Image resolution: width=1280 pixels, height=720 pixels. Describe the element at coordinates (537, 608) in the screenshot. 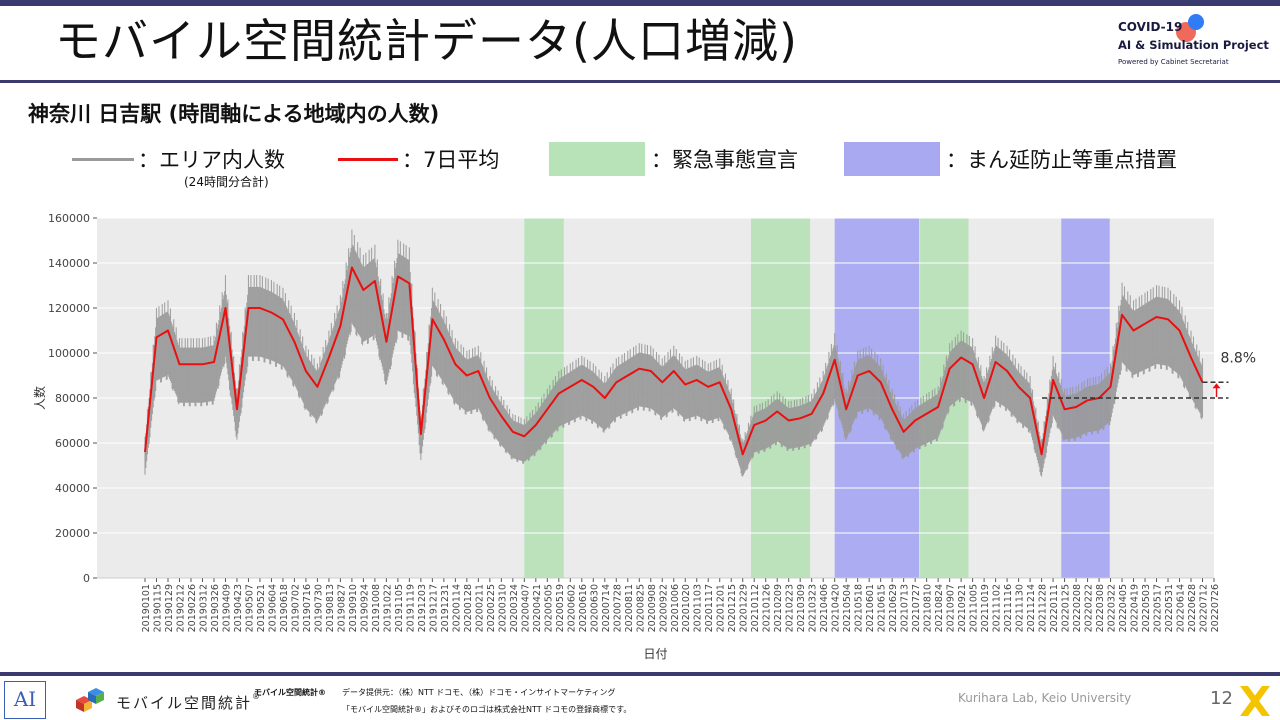

I see `x-tick-label-34: 20200421` at that location.